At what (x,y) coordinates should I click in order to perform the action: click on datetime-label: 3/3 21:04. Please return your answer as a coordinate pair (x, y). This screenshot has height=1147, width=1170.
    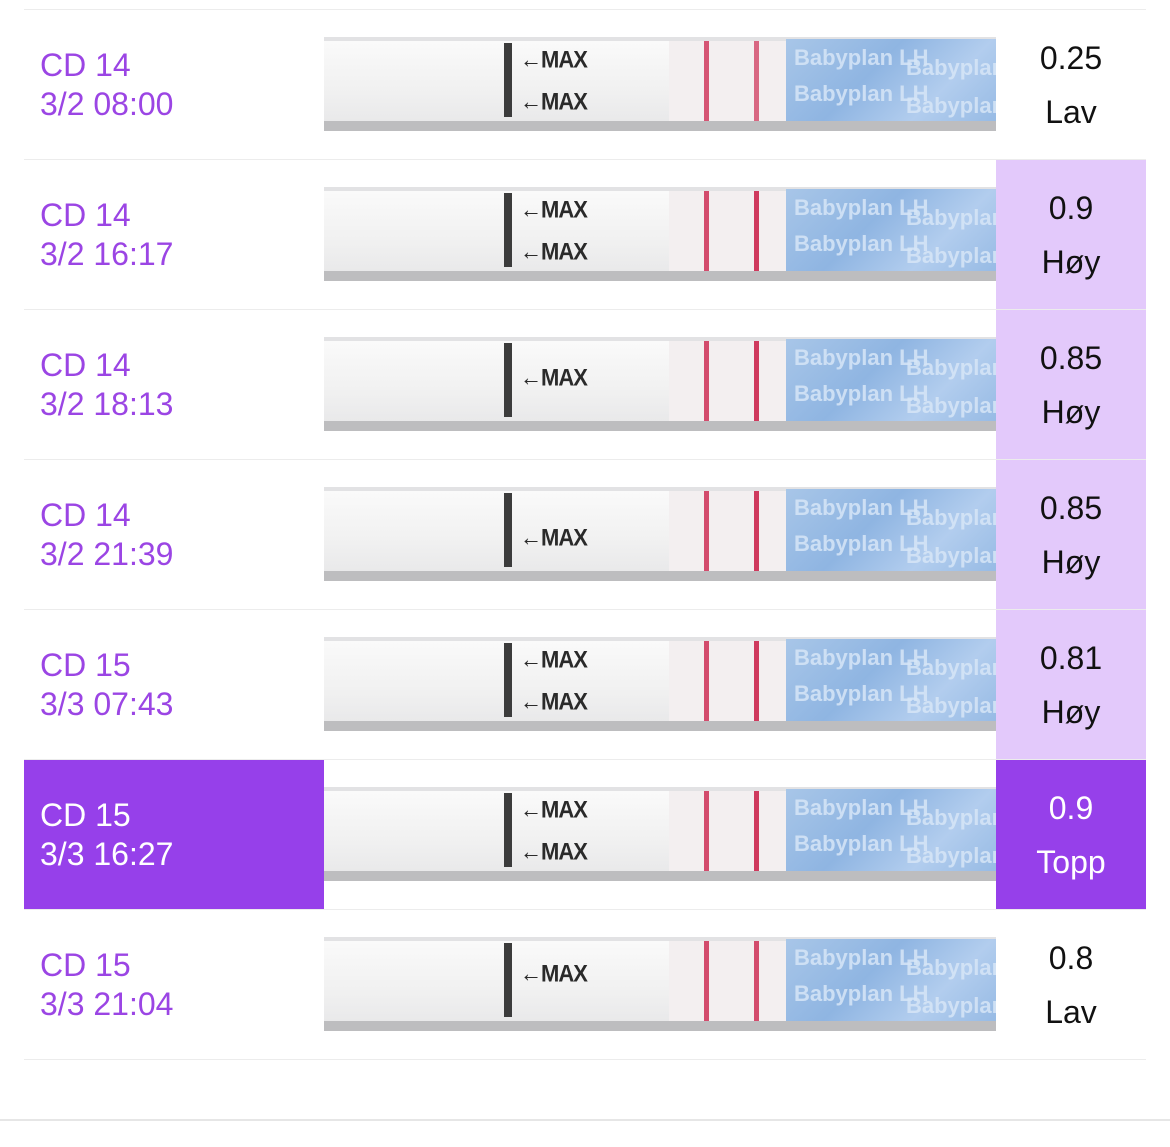
    Looking at the image, I should click on (107, 1003).